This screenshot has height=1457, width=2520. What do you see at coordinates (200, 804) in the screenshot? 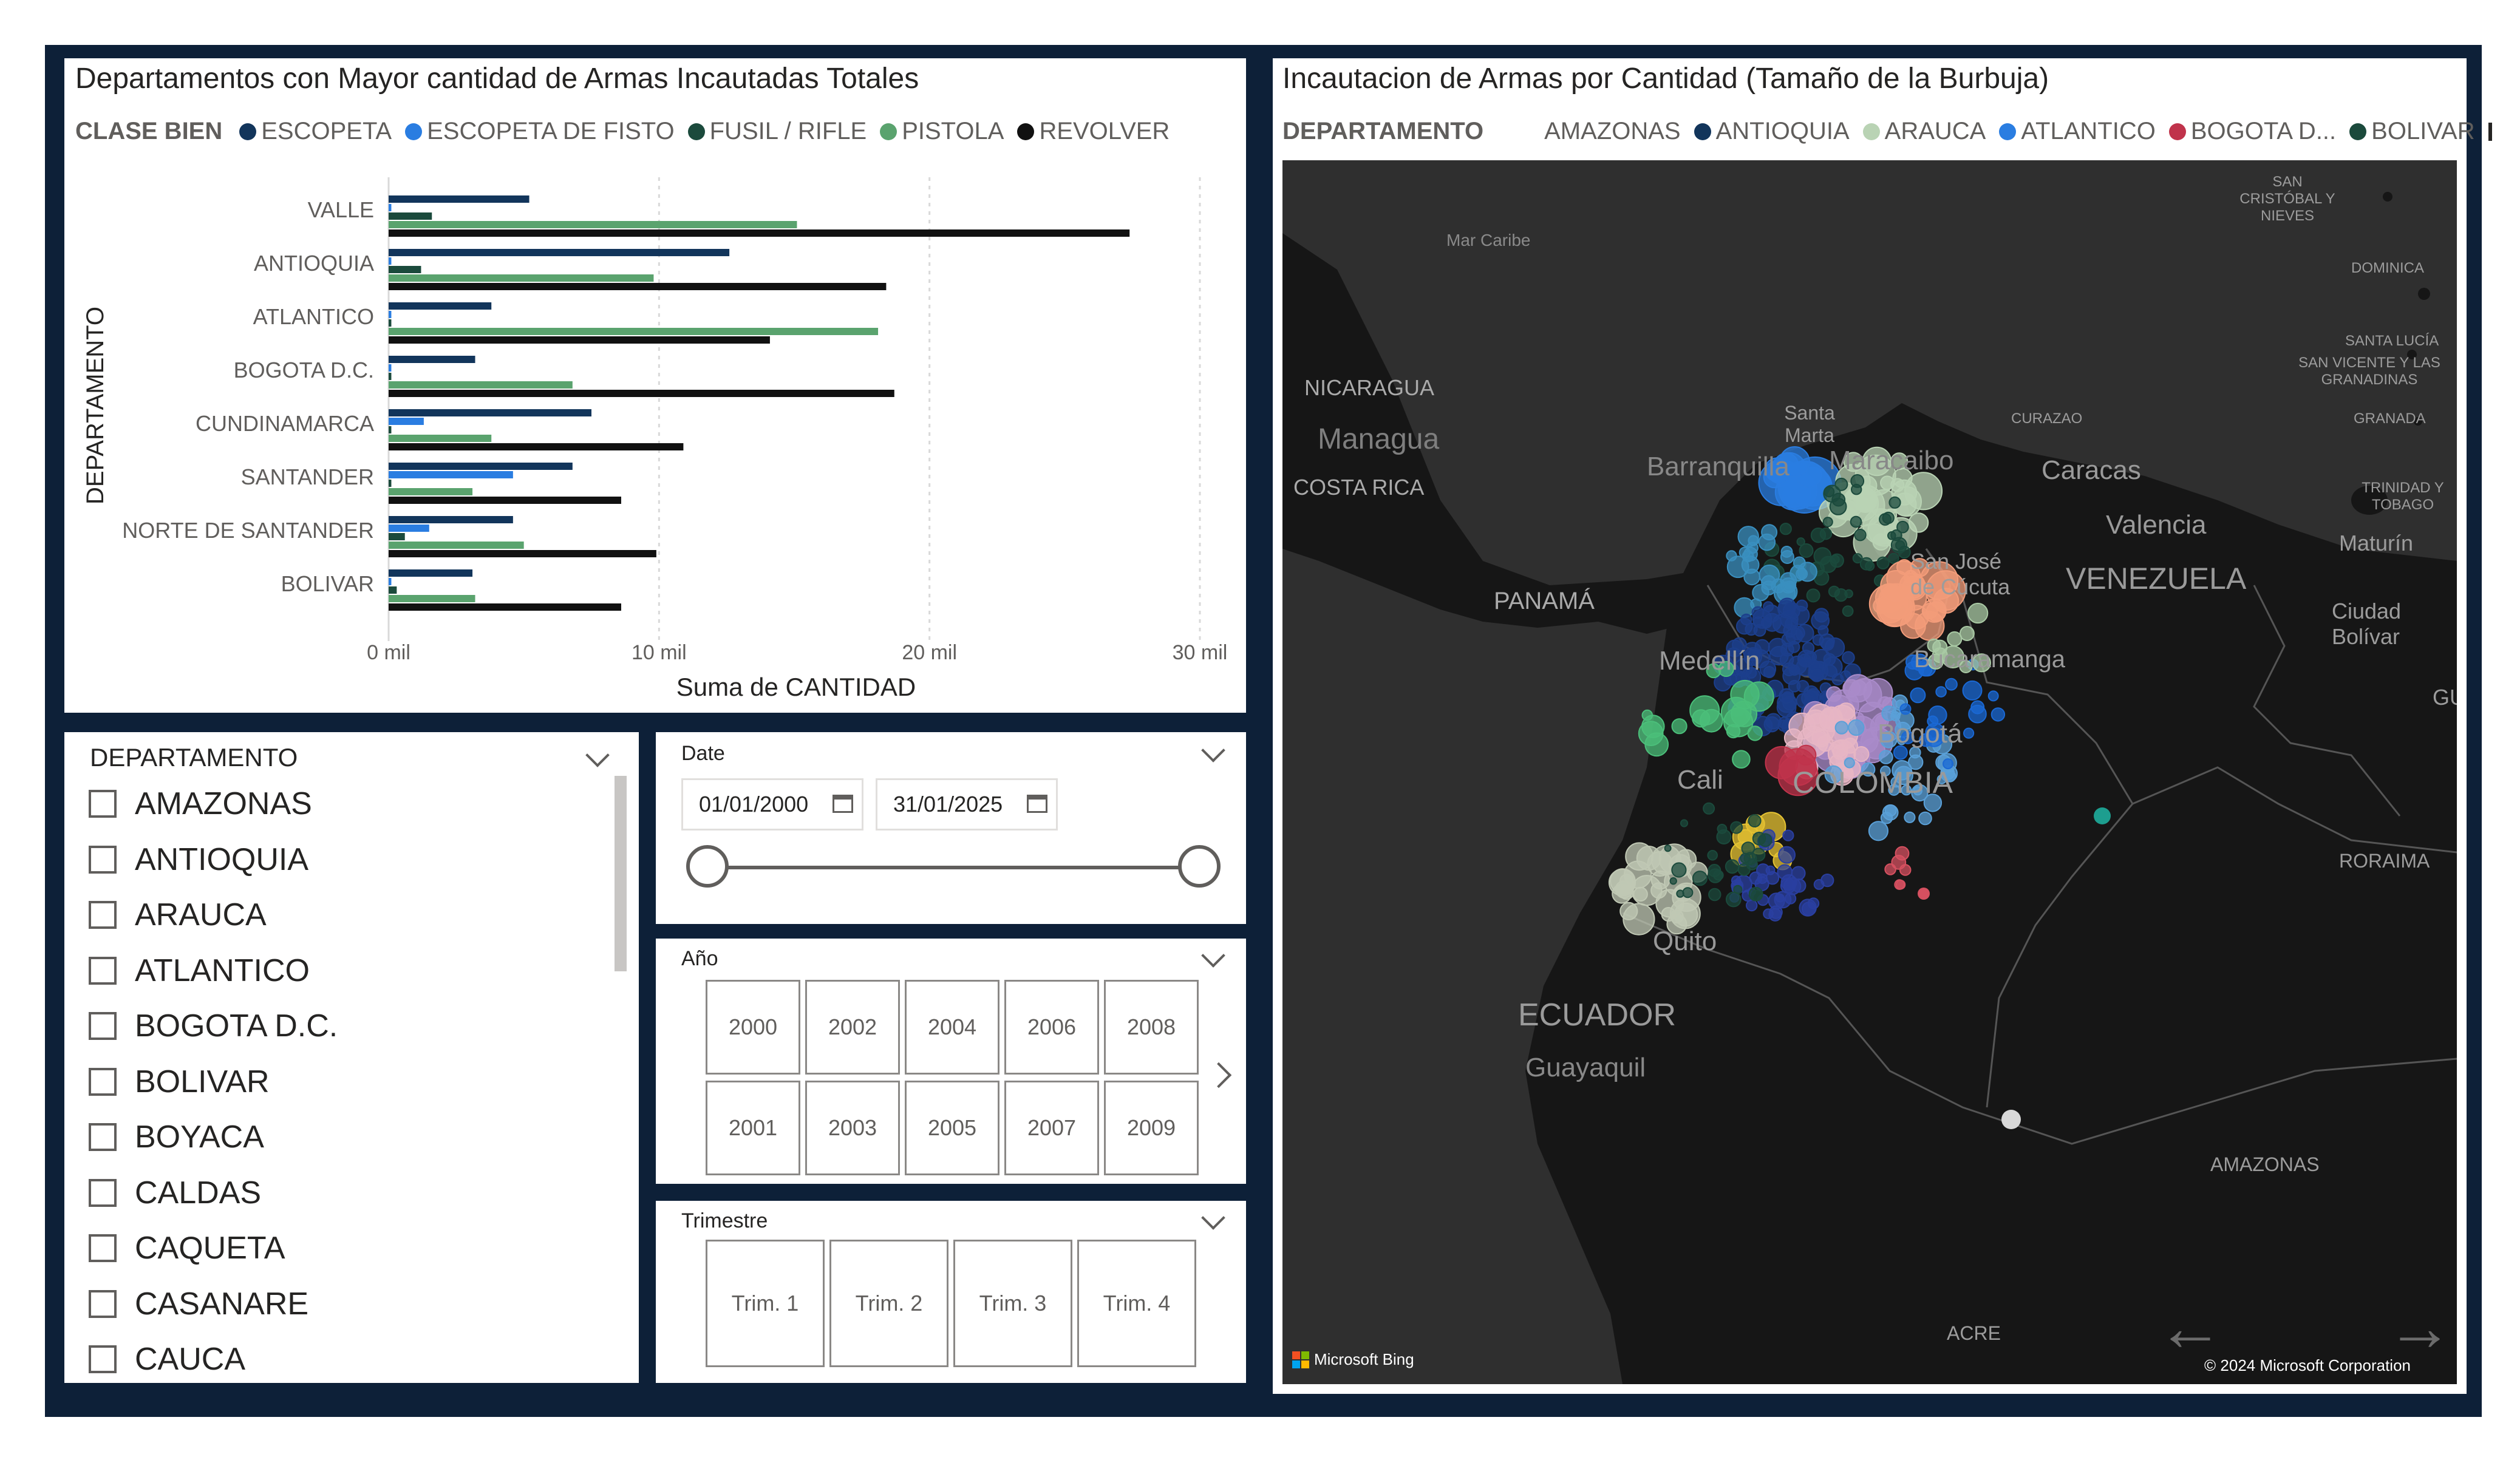
I see `department-option: AMAZONAS` at bounding box center [200, 804].